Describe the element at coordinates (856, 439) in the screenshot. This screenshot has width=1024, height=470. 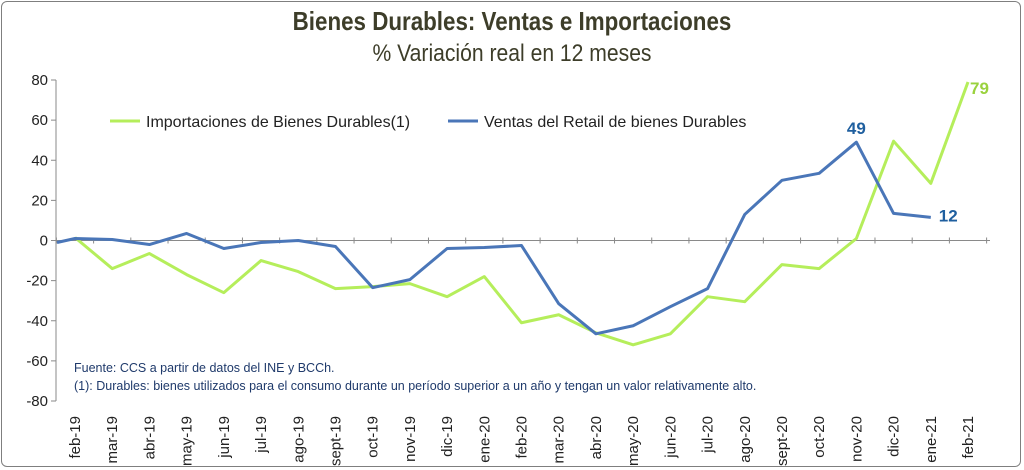
I see `x-tick-label: nov-20` at that location.